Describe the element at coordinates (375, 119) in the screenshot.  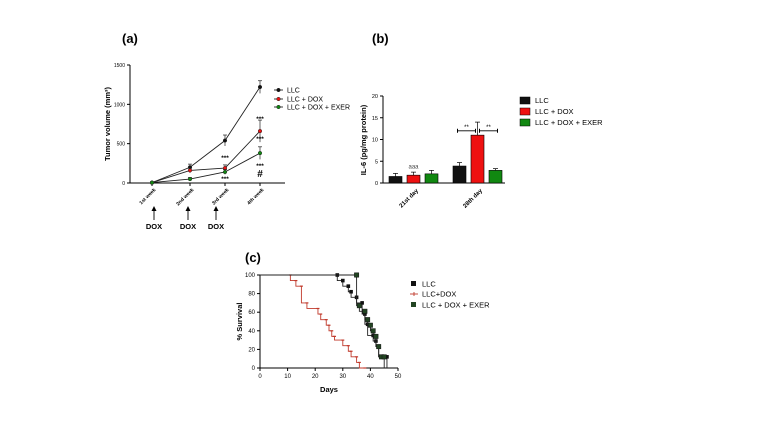
I see `b-y-tick-label: 15` at that location.